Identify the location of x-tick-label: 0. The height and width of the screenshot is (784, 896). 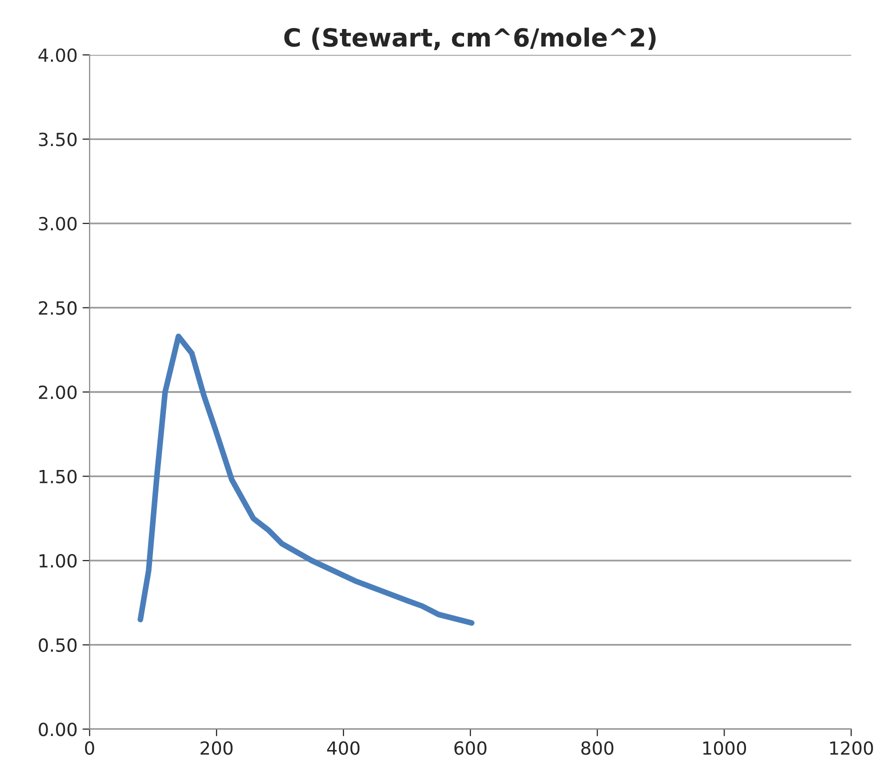
(89, 748).